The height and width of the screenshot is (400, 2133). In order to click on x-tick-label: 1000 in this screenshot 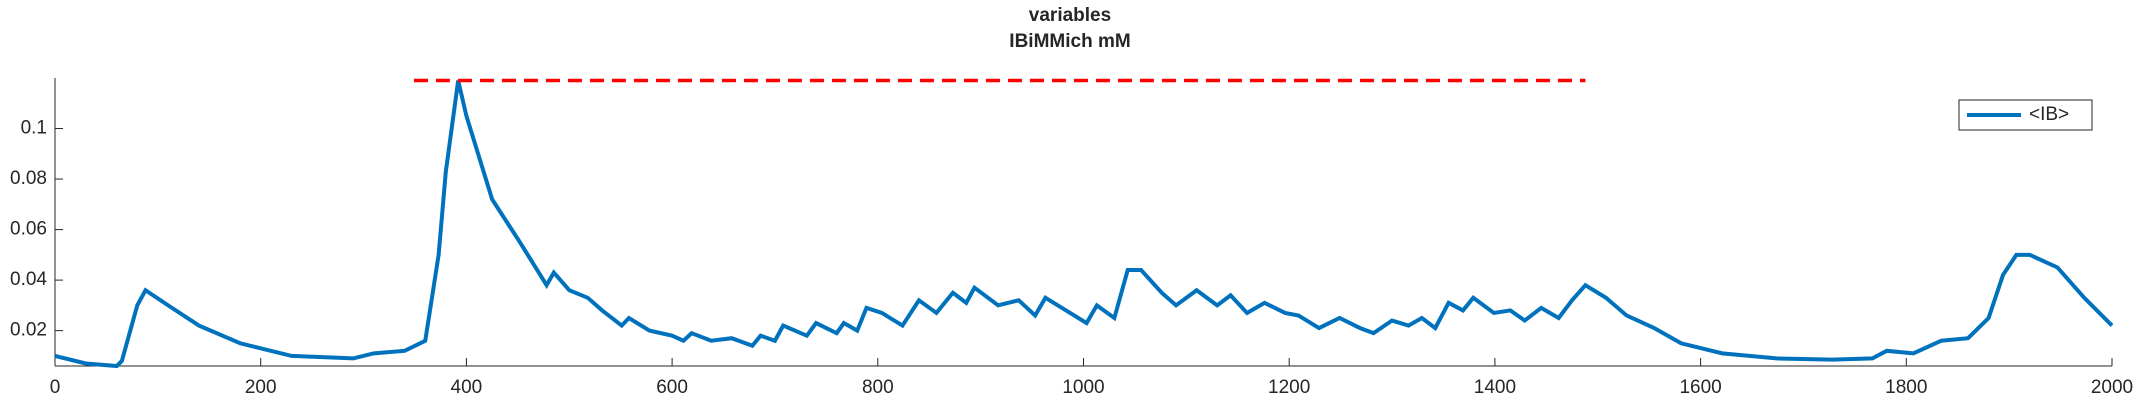, I will do `click(1083, 387)`.